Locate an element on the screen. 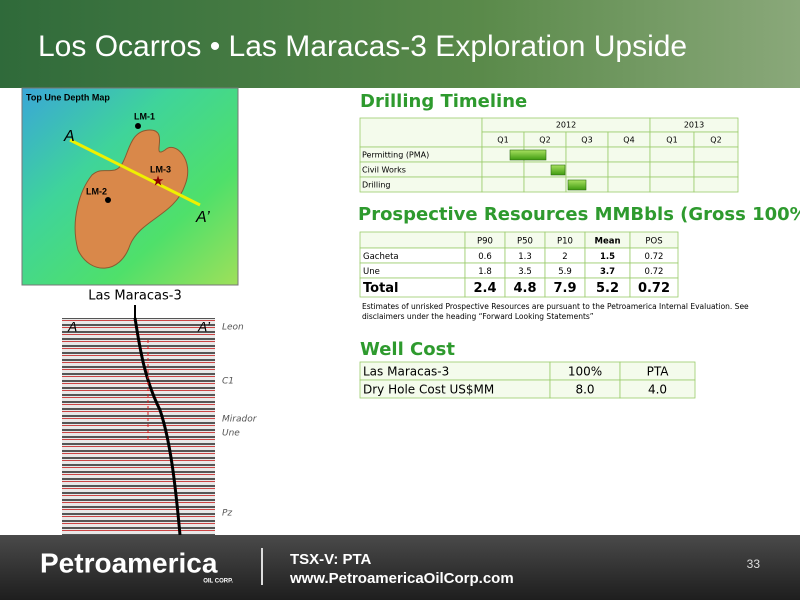  cell-text: 3.7 is located at coordinates (607, 272).